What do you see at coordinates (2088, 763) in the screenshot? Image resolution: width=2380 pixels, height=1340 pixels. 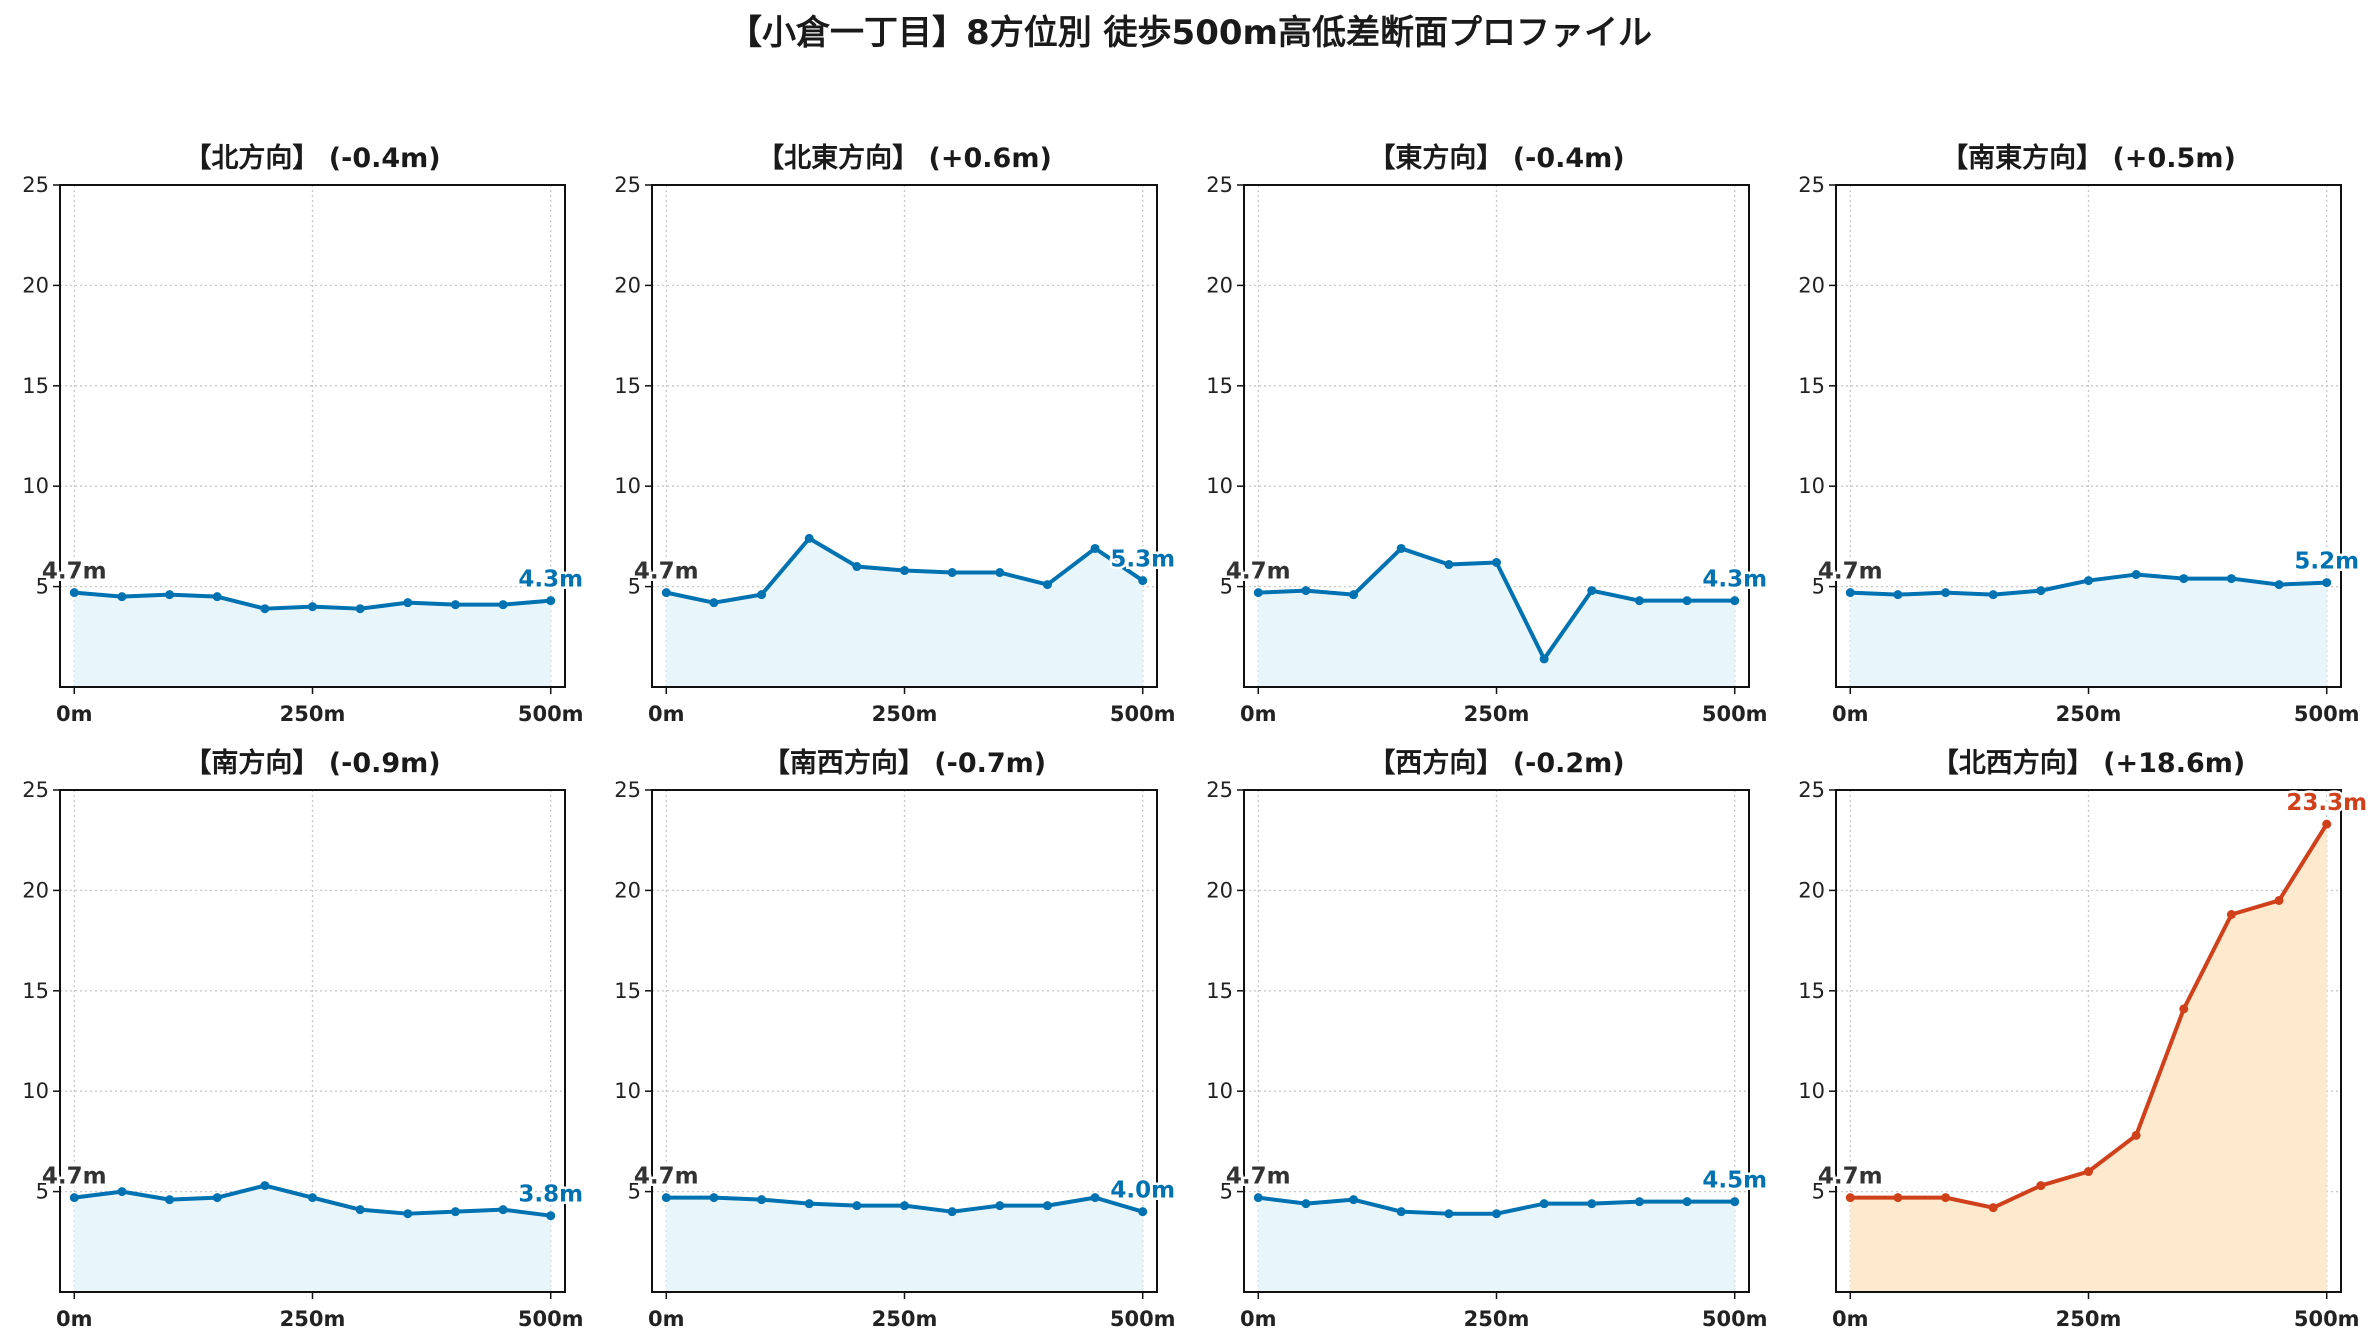 I see `subplot-title: 【北西方向】 (+18.6m)` at bounding box center [2088, 763].